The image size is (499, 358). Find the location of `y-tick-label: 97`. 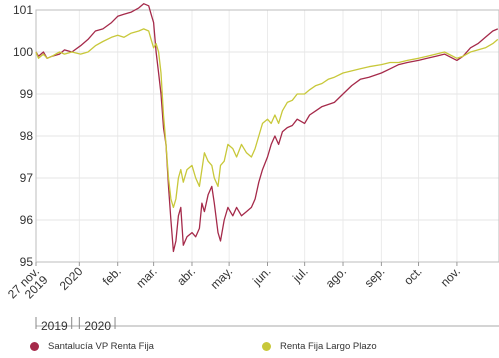

y-tick-label: 97 is located at coordinates (27, 178).